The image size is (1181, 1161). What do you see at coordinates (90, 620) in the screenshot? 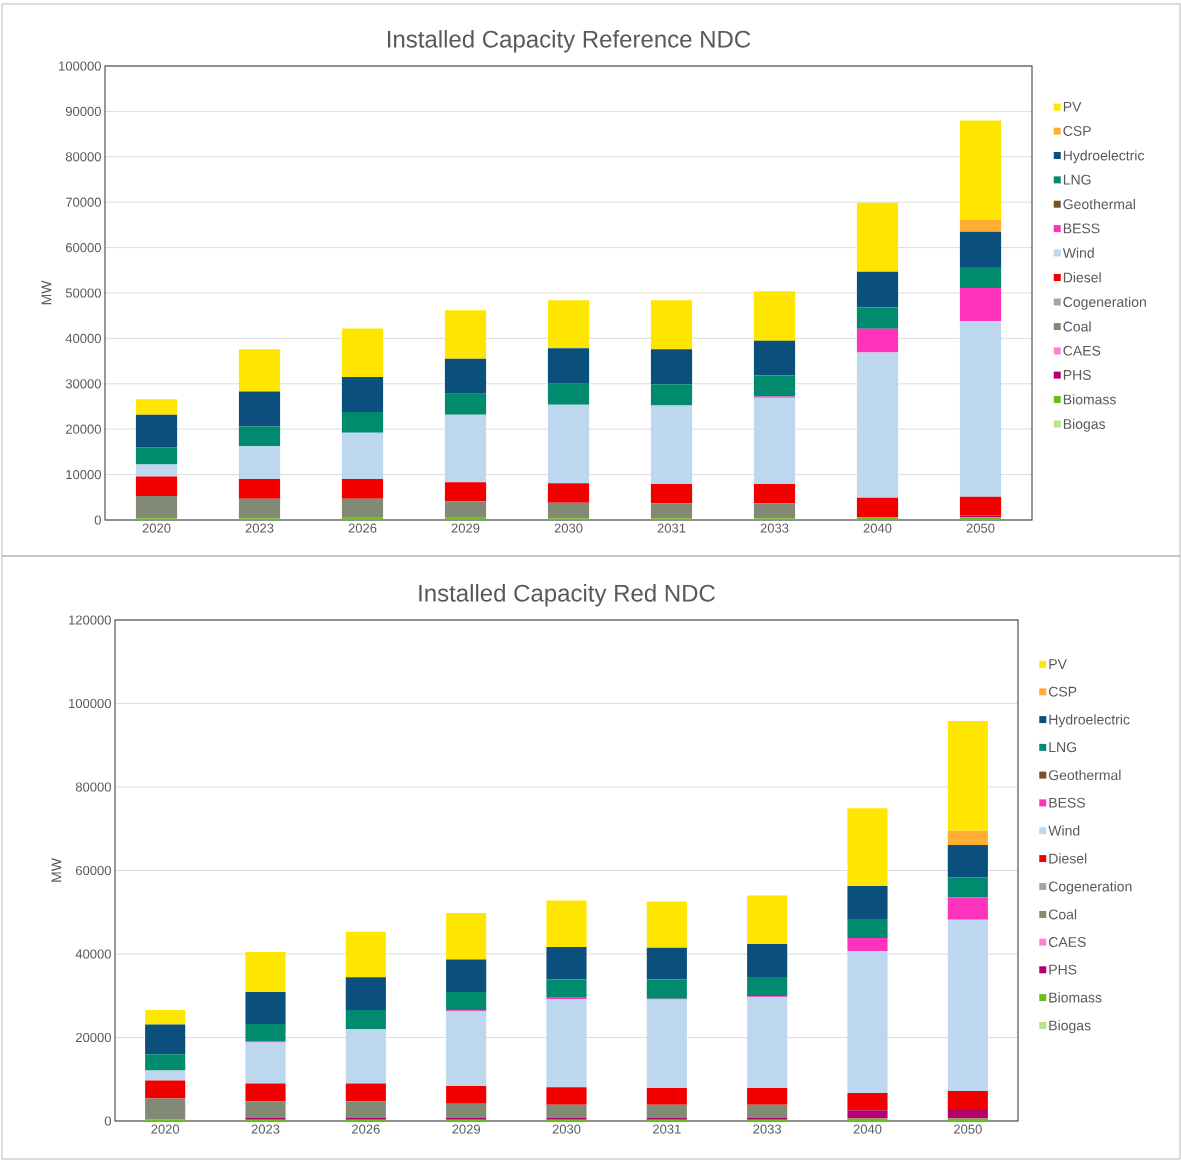
I see `y-tick-label: 120000` at bounding box center [90, 620].